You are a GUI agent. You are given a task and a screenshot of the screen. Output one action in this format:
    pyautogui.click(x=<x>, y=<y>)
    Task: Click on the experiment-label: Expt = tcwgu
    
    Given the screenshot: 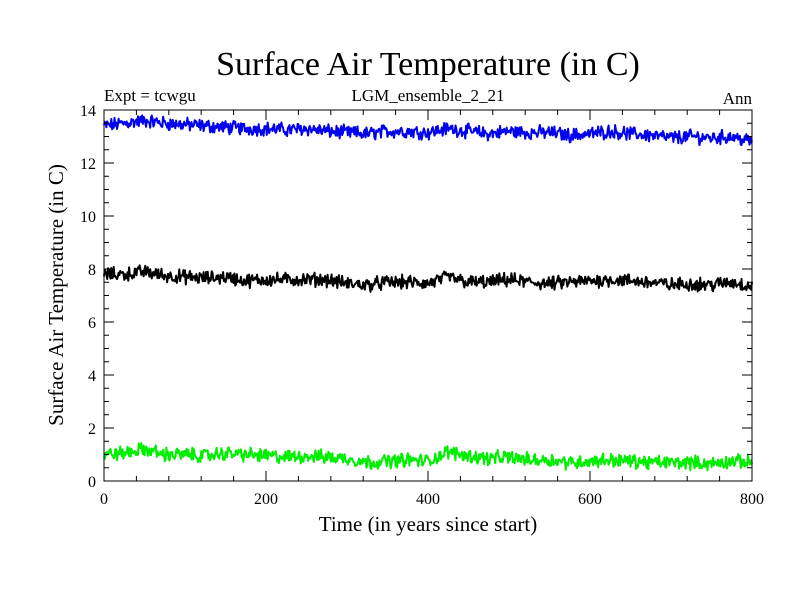 What is the action you would take?
    pyautogui.click(x=150, y=95)
    